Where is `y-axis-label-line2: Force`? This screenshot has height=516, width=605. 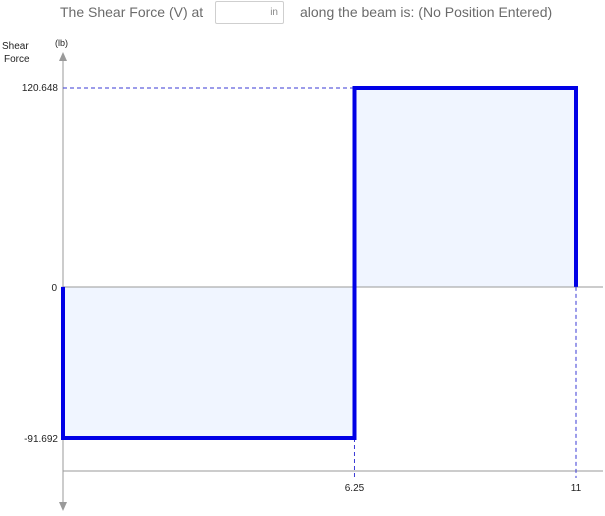 y-axis-label-line2: Force is located at coordinates (17, 59).